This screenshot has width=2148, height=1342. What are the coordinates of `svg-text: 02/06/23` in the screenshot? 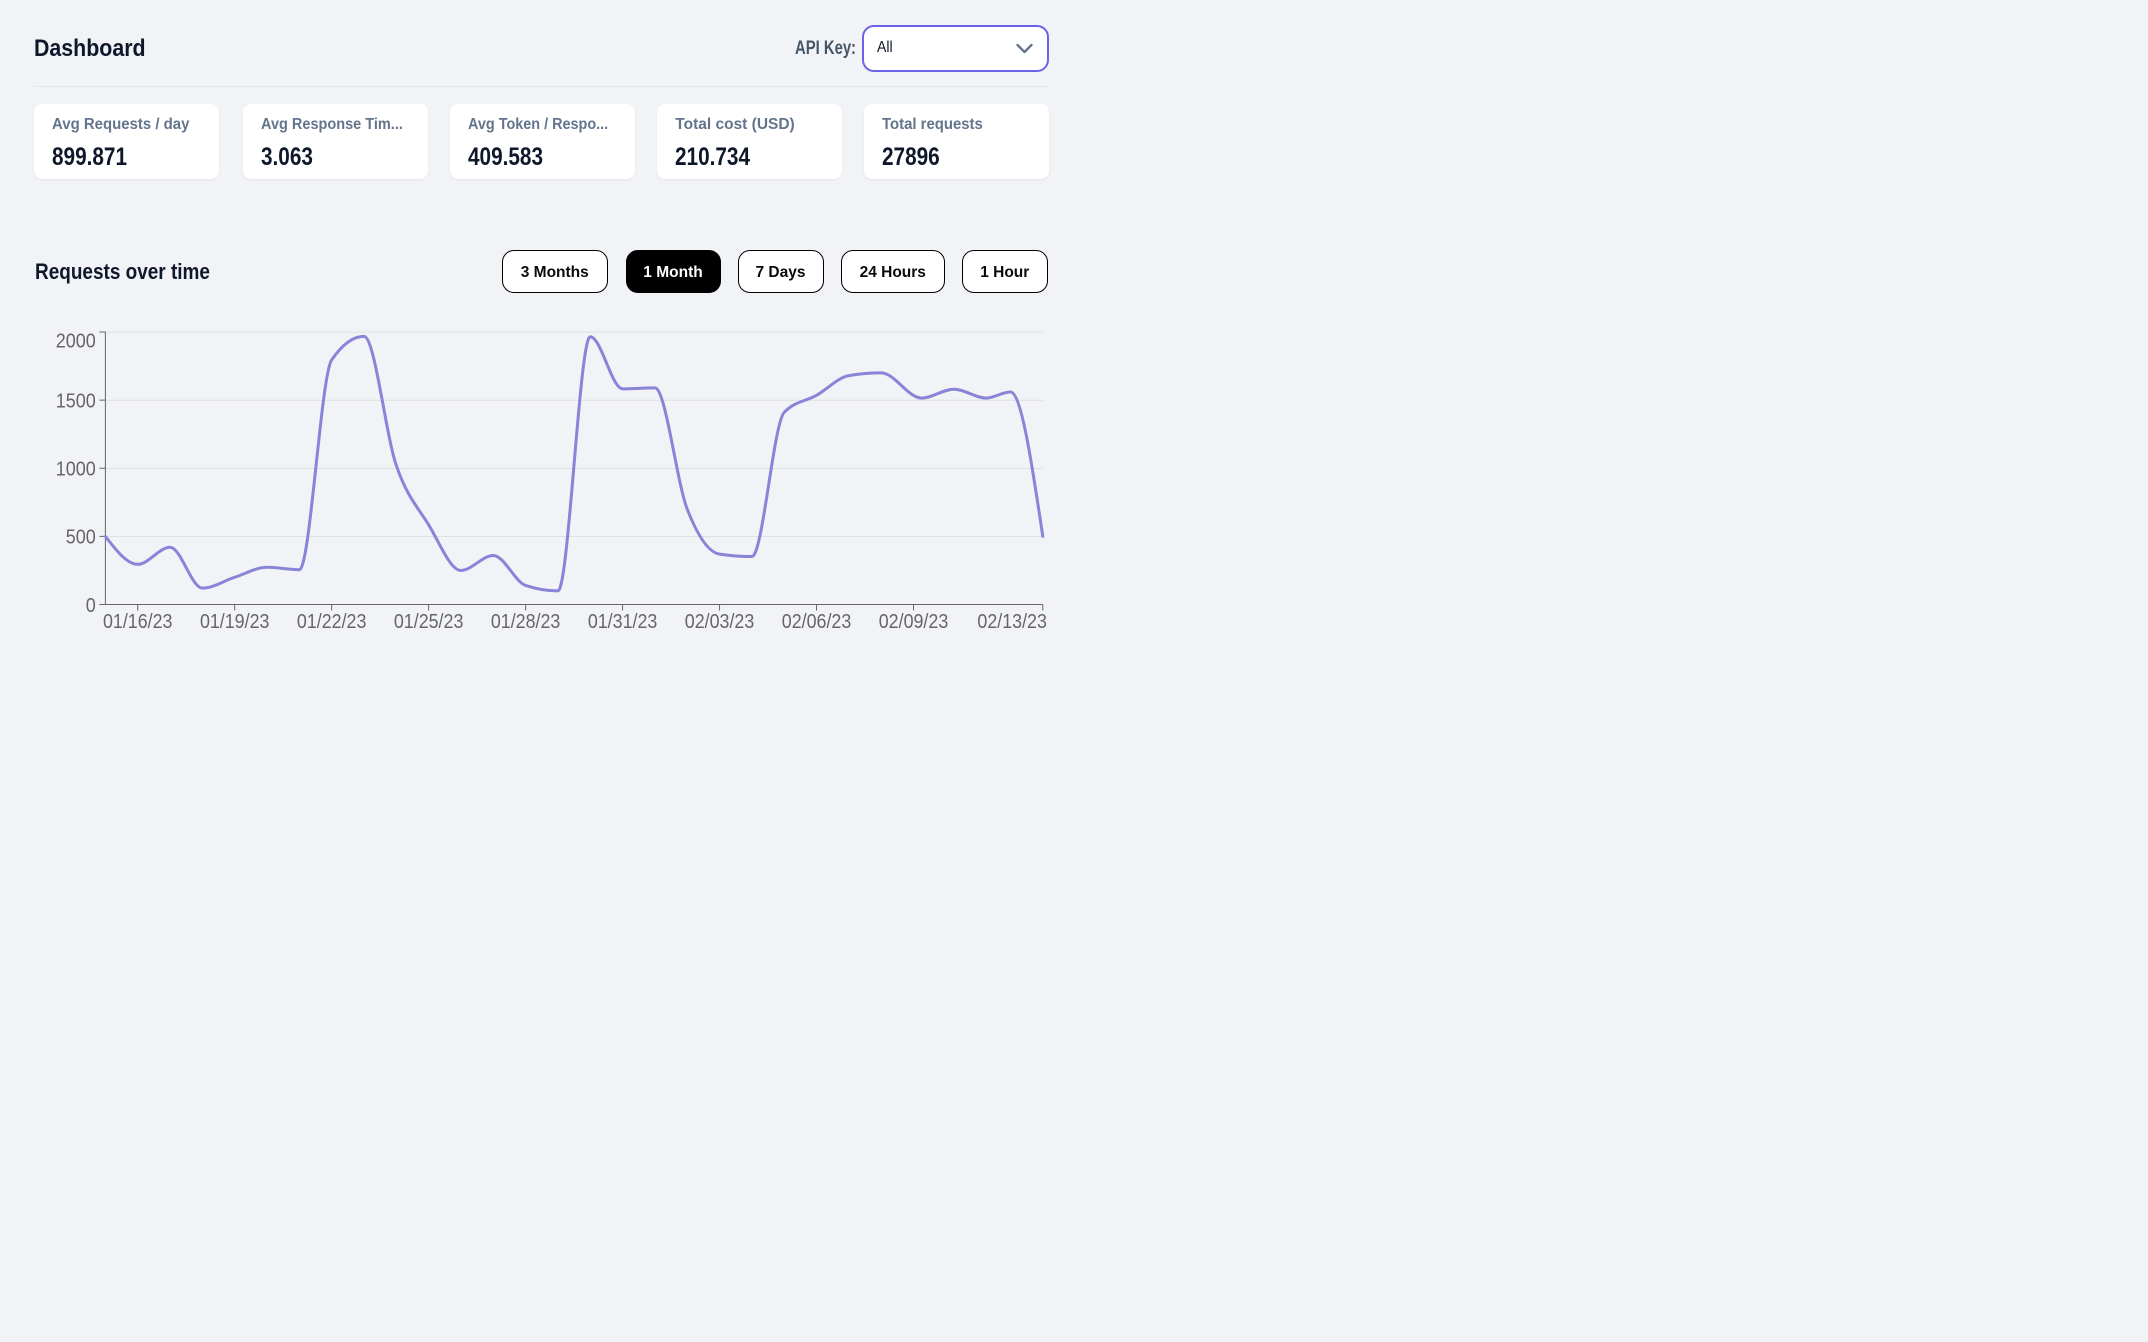 It's located at (817, 622).